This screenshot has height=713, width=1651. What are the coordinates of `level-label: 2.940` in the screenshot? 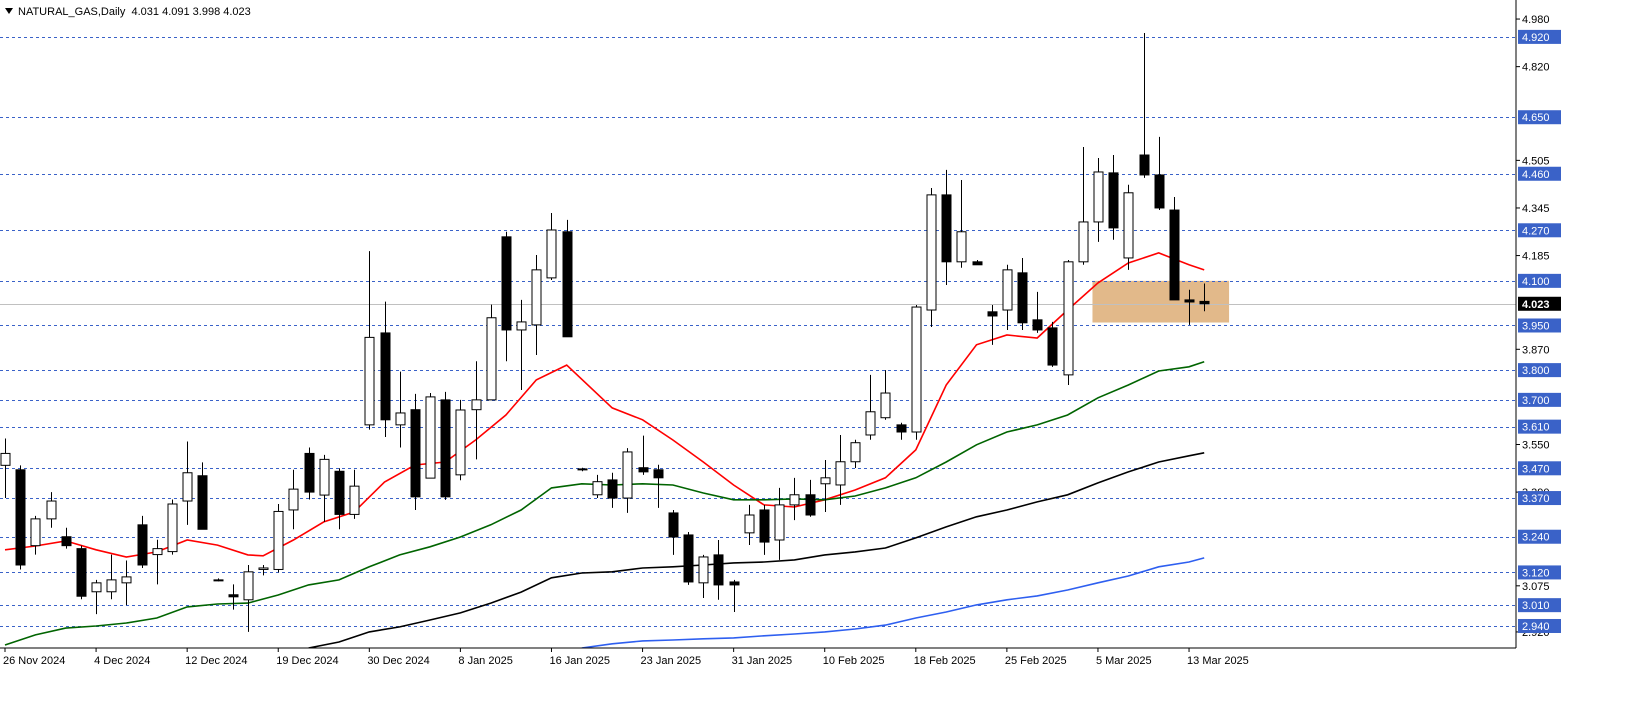 It's located at (1536, 627).